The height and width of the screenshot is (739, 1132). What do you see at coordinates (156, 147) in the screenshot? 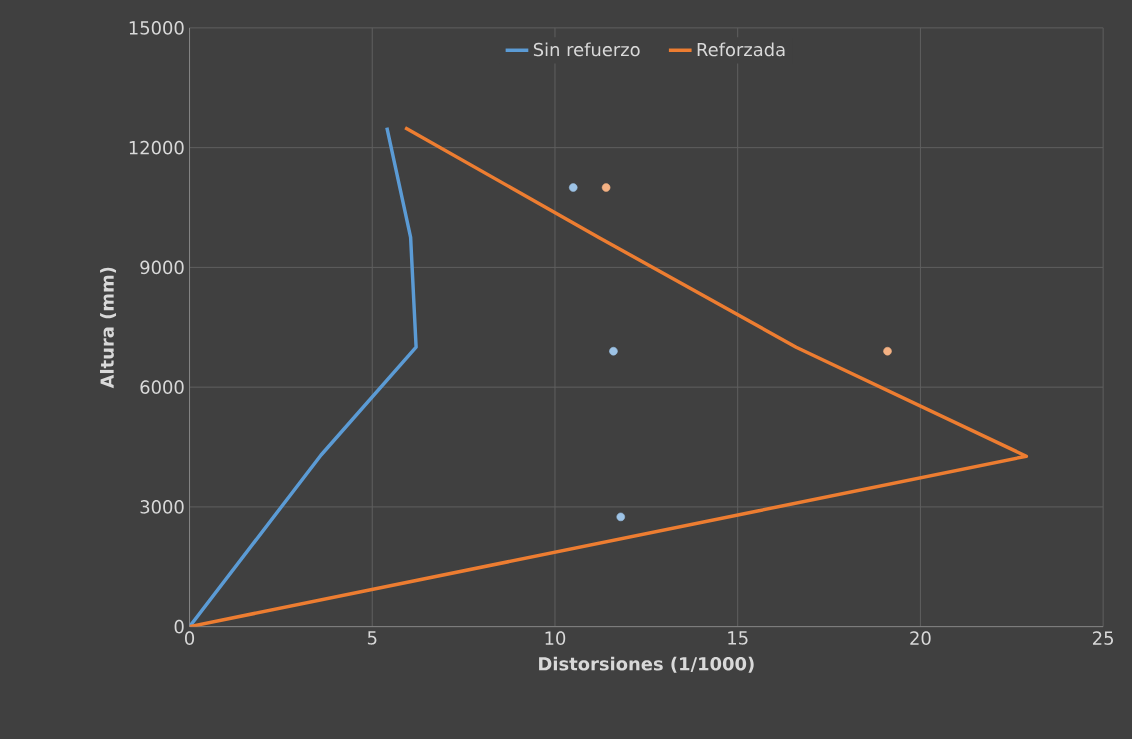
I see `y-tick-label: 12000` at bounding box center [156, 147].